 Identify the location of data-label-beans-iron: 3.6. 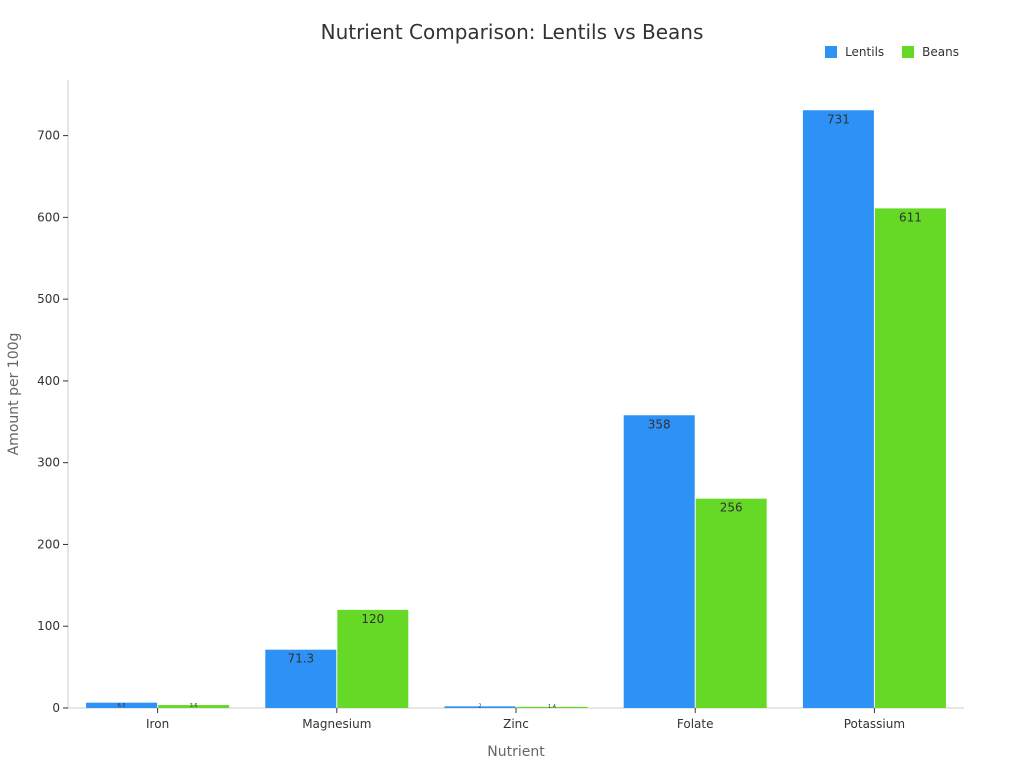
(194, 706).